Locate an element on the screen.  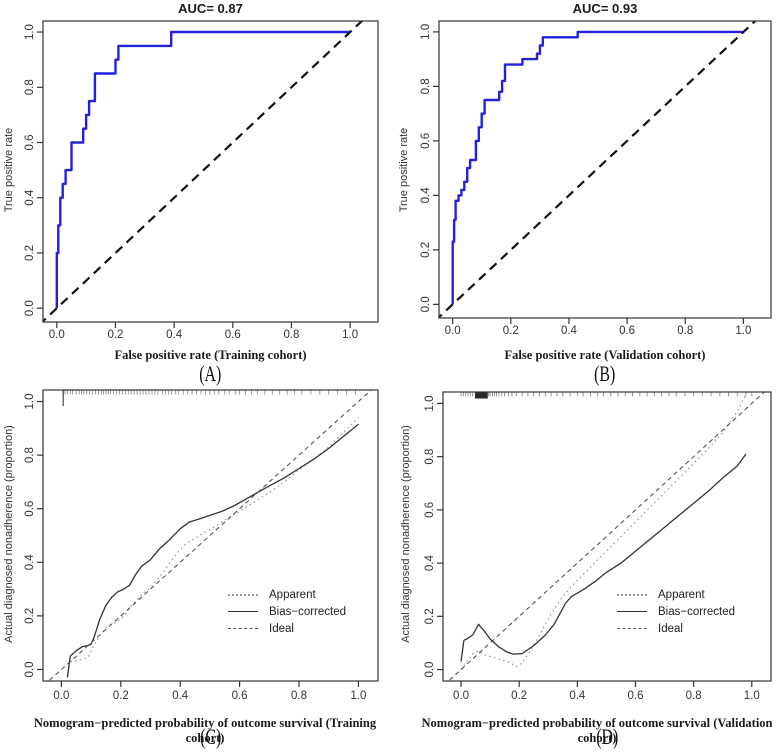
panel-letter-a: (A) is located at coordinates (210, 373).